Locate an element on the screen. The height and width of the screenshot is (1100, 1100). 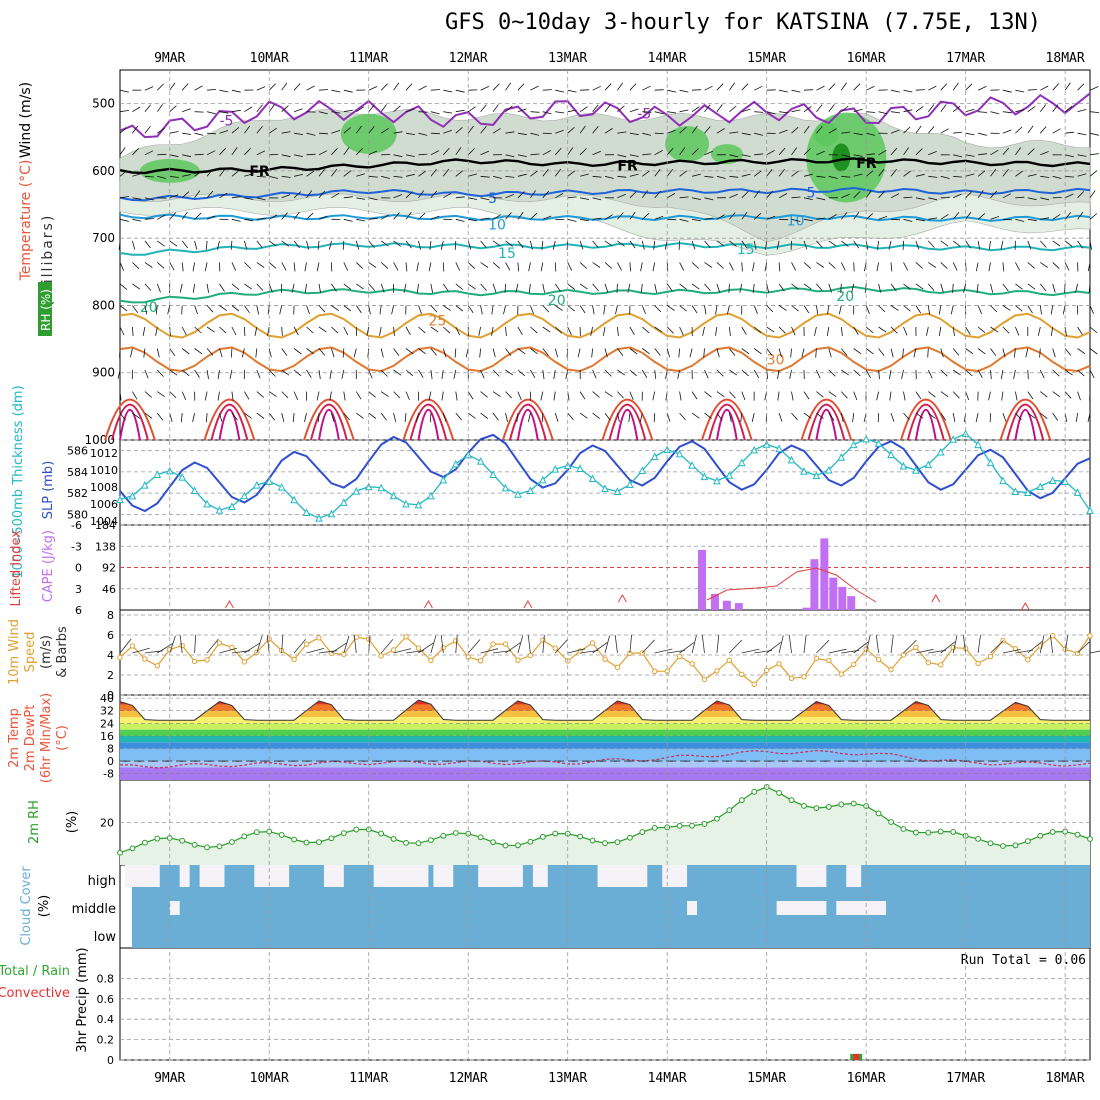
cape-tick: 46 is located at coordinates (109, 589).